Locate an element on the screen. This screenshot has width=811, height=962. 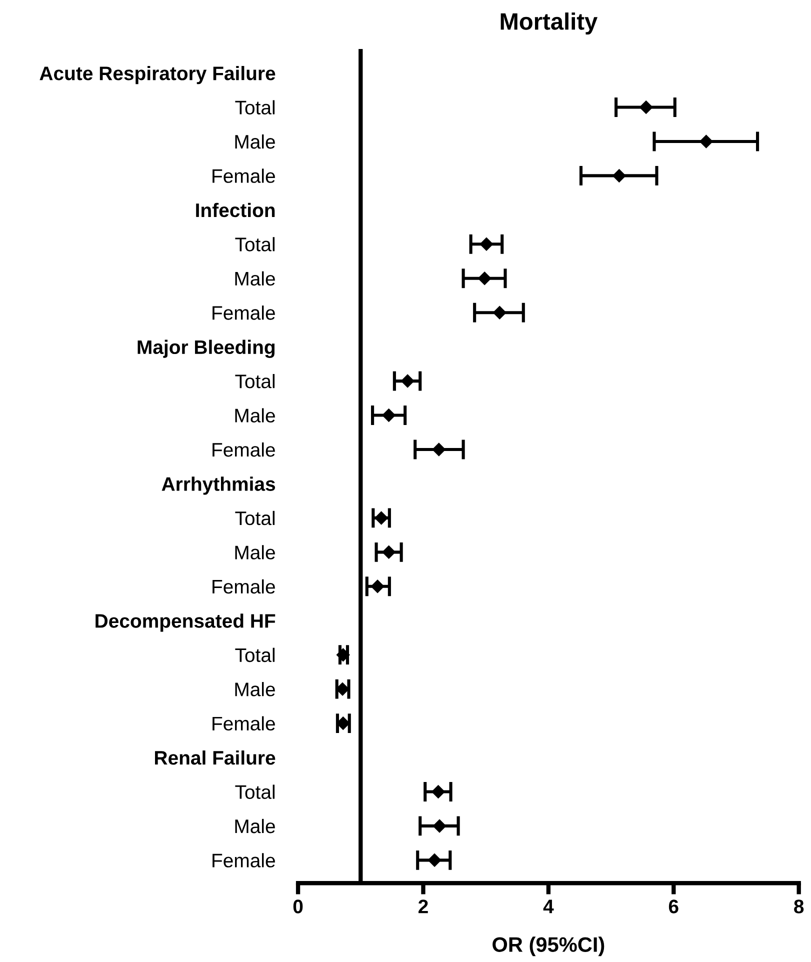
x-tick-label: 0 is located at coordinates (298, 907).